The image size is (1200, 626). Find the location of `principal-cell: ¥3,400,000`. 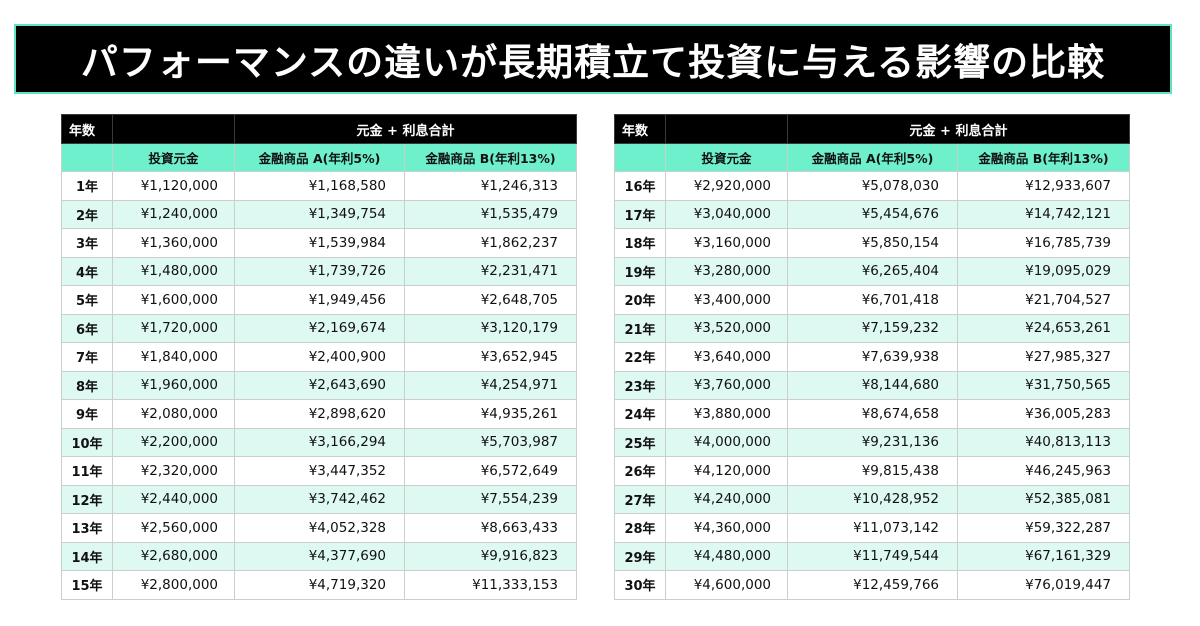

principal-cell: ¥3,400,000 is located at coordinates (726, 300).